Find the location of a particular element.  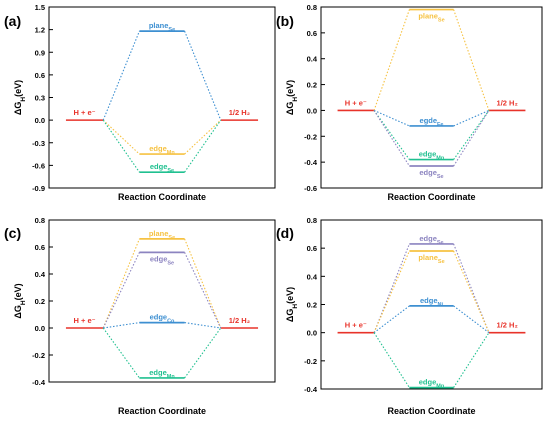

panel-label: (c) is located at coordinates (12, 233).